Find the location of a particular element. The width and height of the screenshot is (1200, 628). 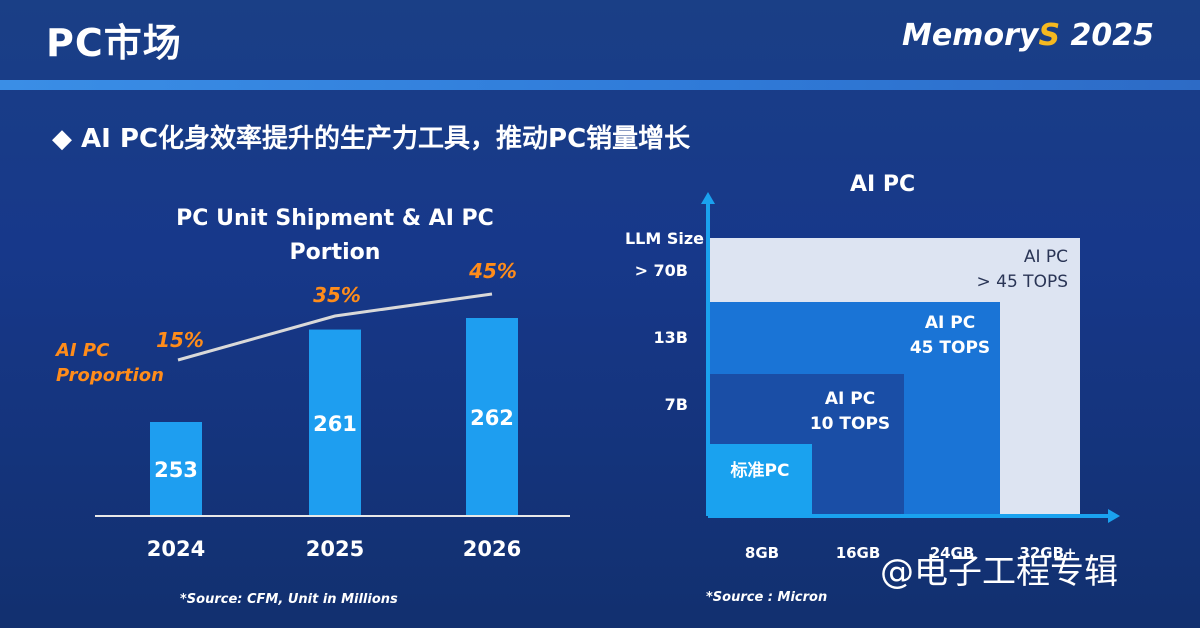

ai-pc-proportion-label: AI PC Proportion is located at coordinates (110, 363).